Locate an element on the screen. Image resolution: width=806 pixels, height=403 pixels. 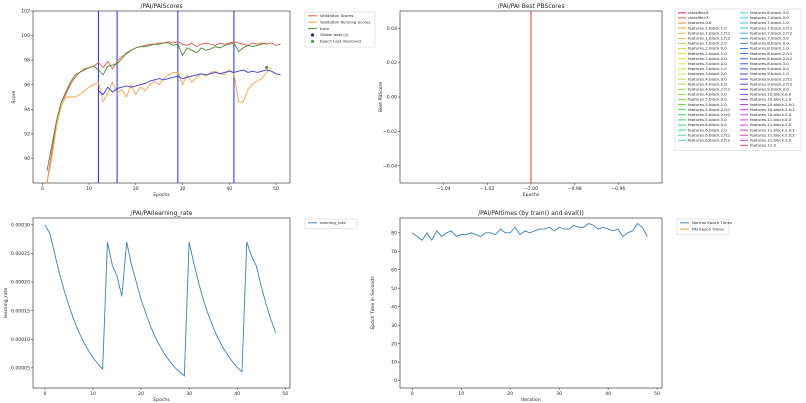
legend-entry: train is located at coordinates (325, 28).